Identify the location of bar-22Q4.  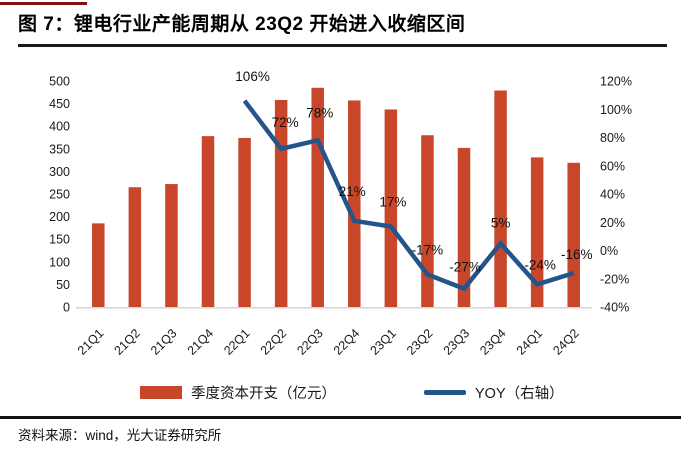
(354, 203).